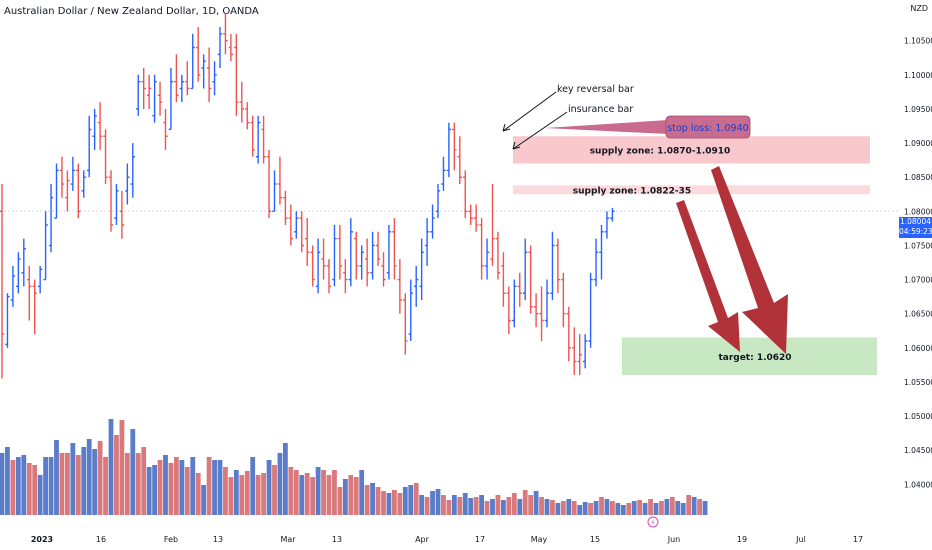 The image size is (932, 550). Describe the element at coordinates (918, 280) in the screenshot. I see `y-tick-label: 1.07000` at that location.